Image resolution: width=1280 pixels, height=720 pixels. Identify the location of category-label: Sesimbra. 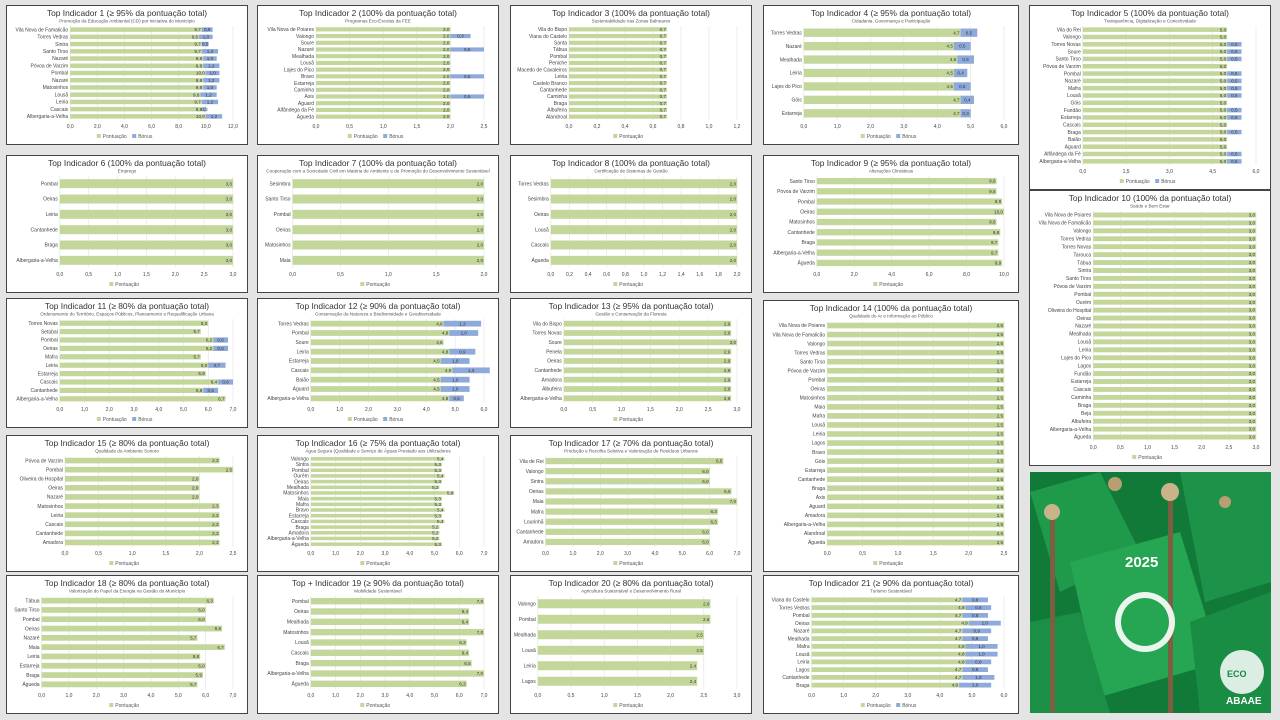
(538, 200).